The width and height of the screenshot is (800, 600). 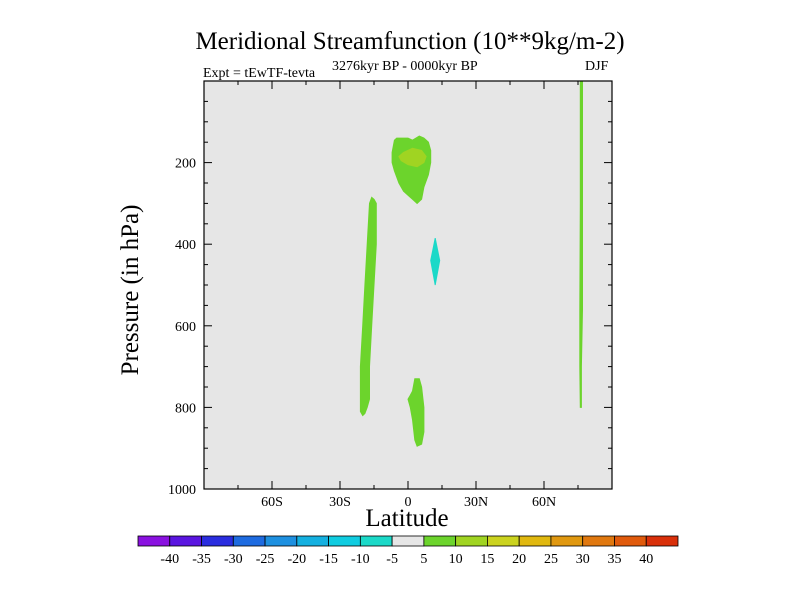 I want to click on colorbar-label: -15, so click(x=328, y=559).